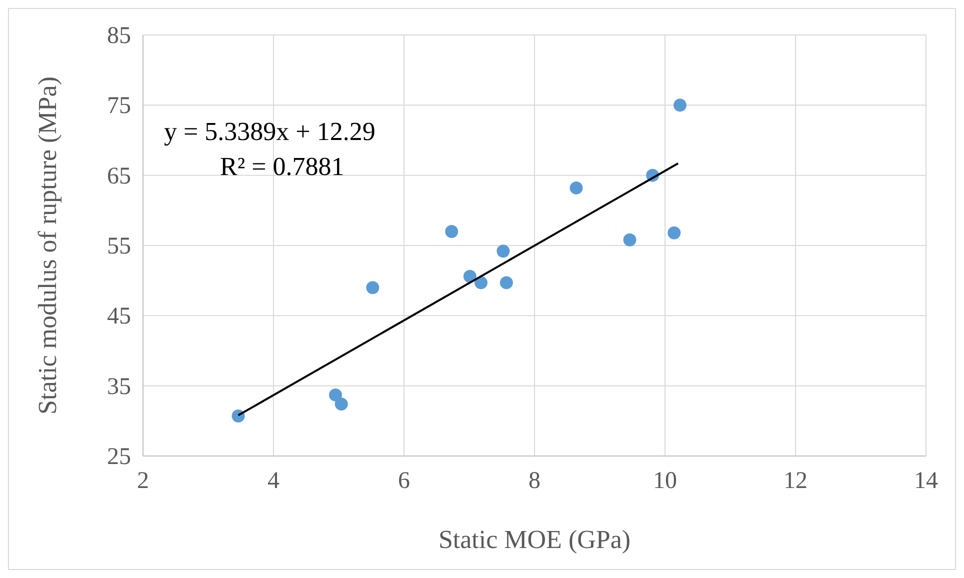 The image size is (964, 578). I want to click on y-tick-label: 55, so click(119, 247).